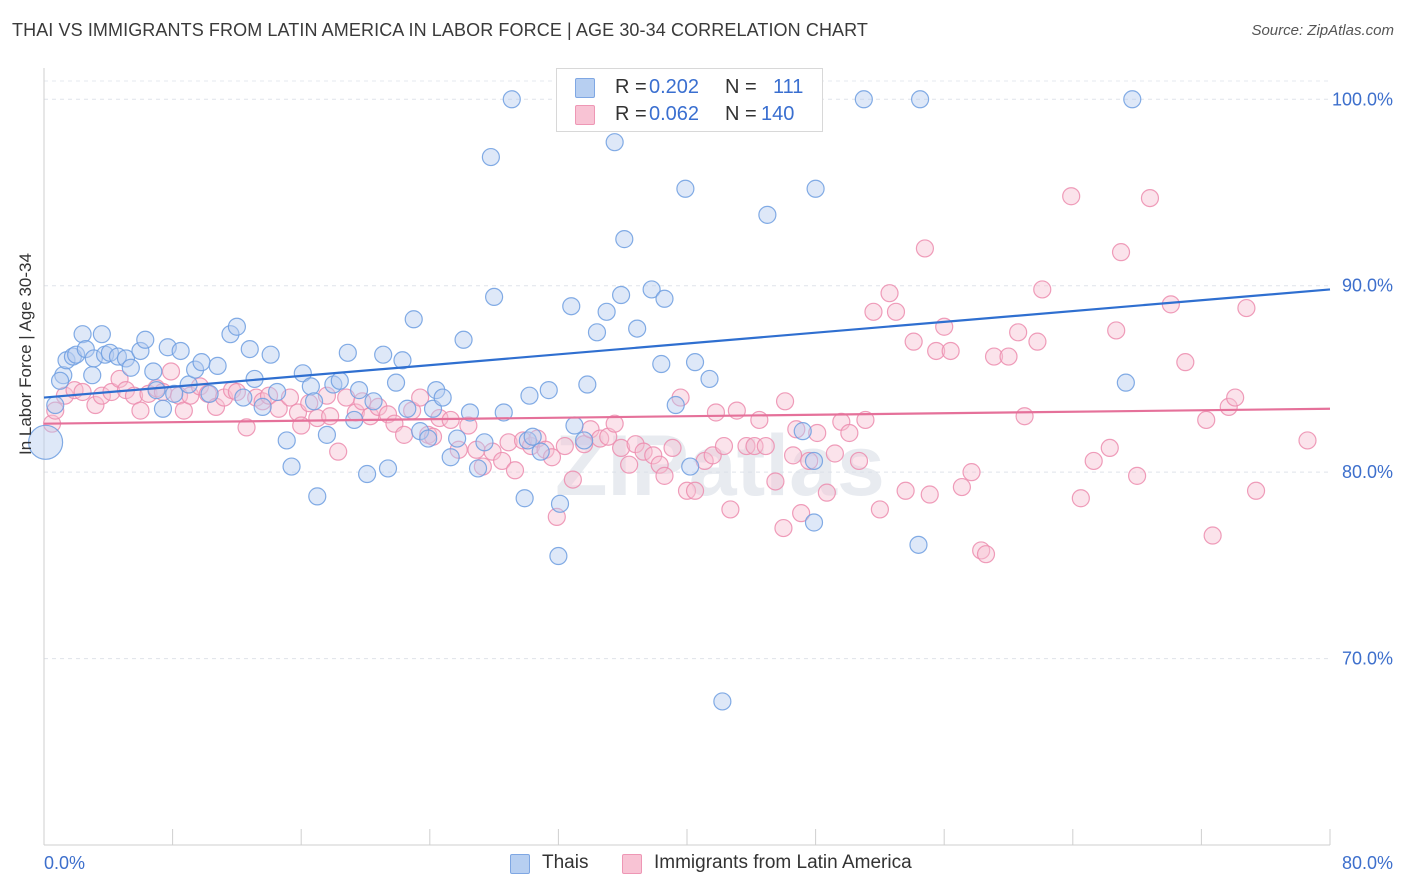 The width and height of the screenshot is (1406, 892). What do you see at coordinates (778, 114) in the screenshot?
I see `n-value: 140` at bounding box center [778, 114].